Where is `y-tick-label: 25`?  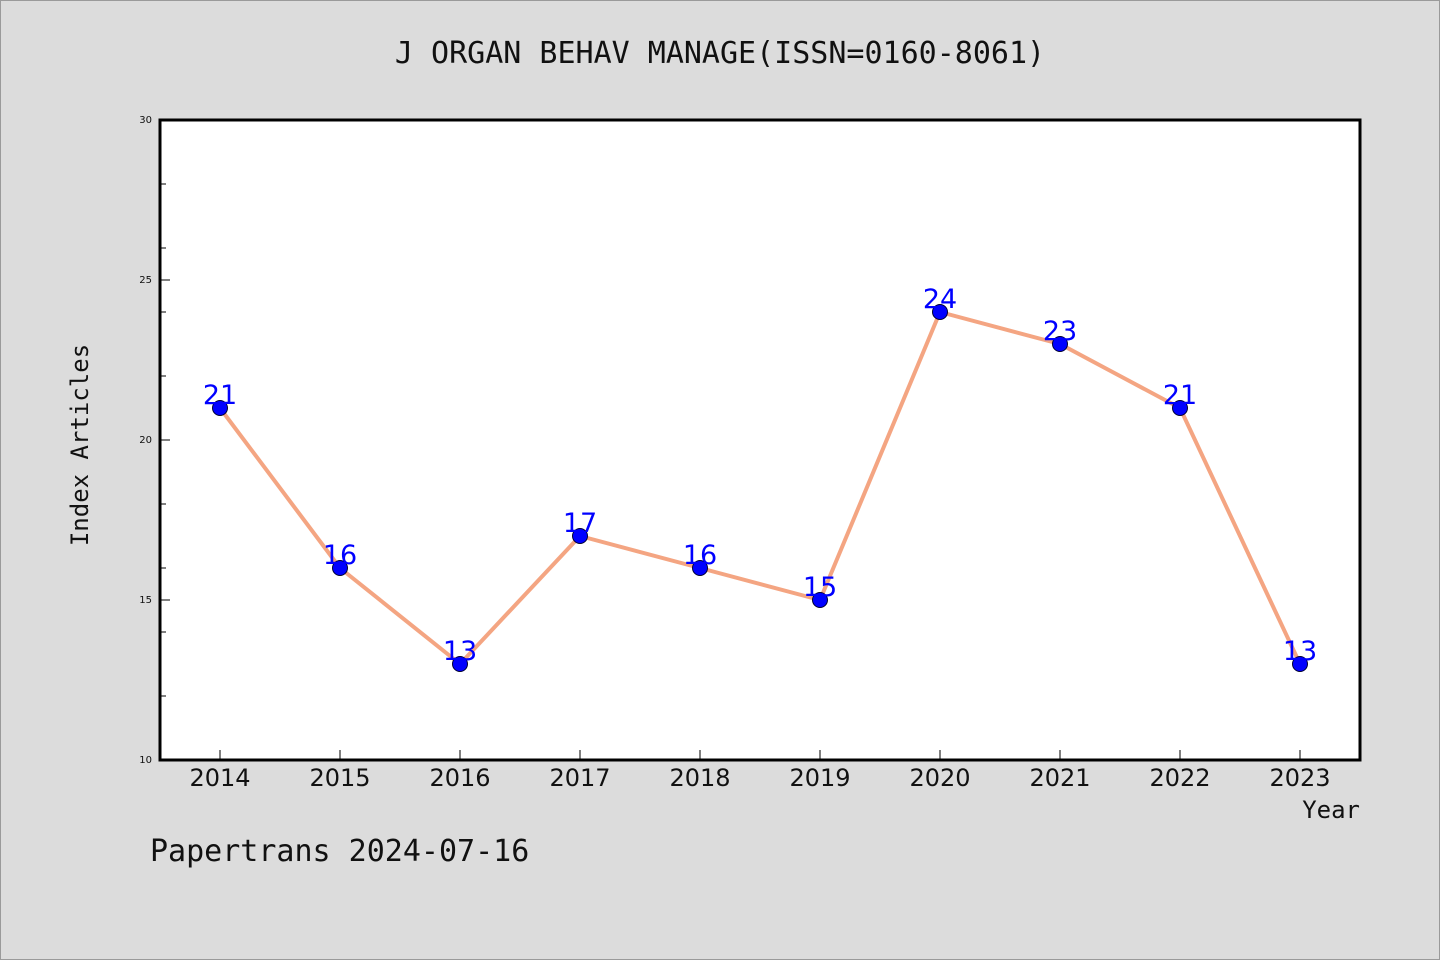
y-tick-label: 25 is located at coordinates (145, 280).